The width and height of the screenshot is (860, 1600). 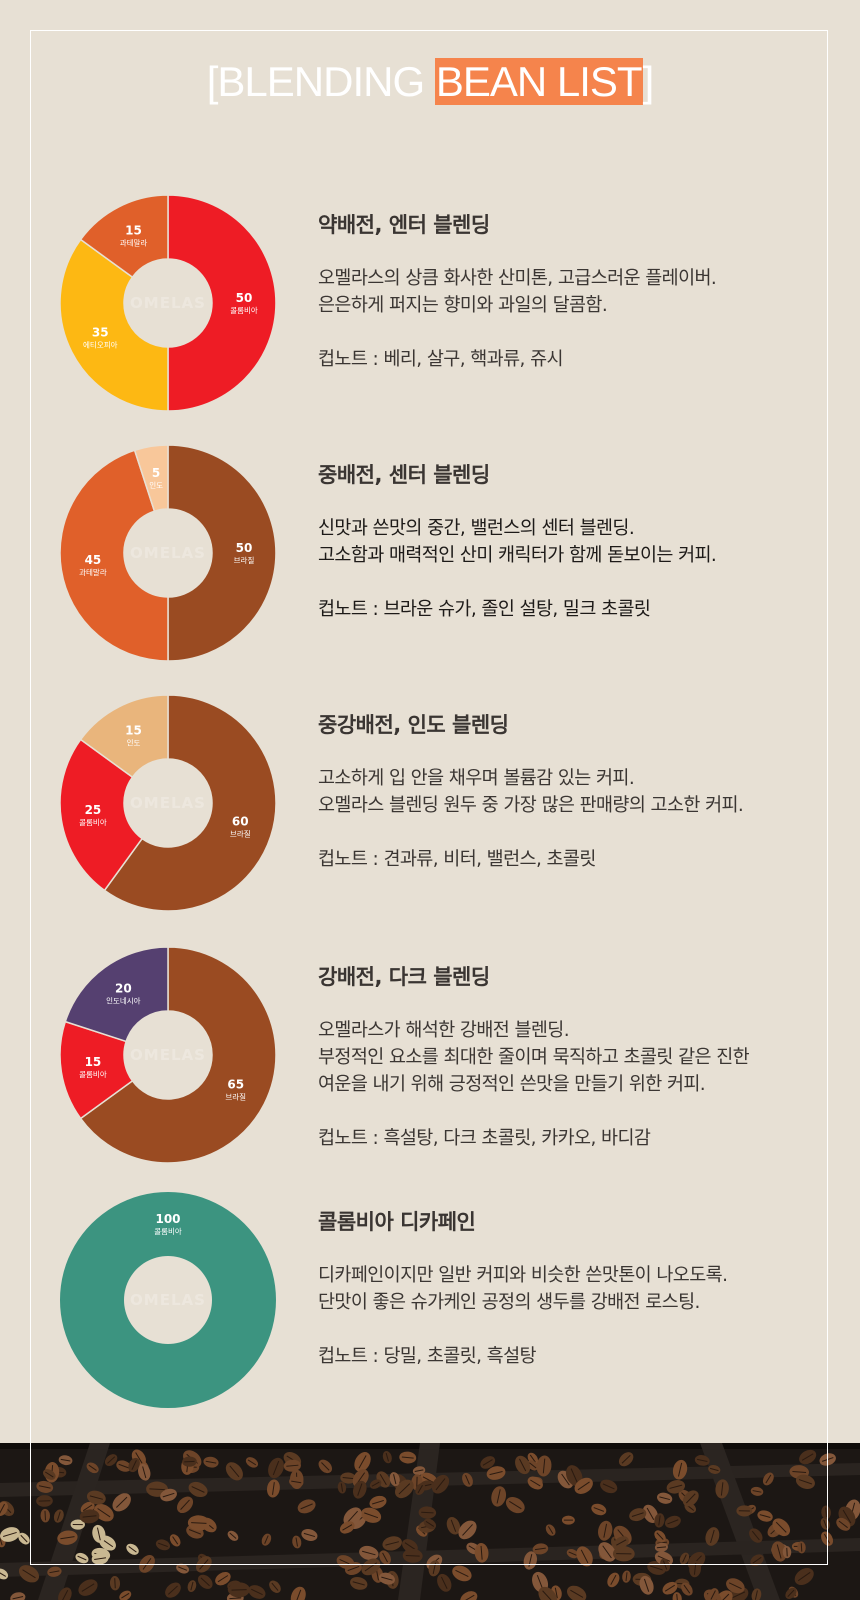 What do you see at coordinates (476, 528) in the screenshot?
I see `blend-description-line: 신맛과 쓴맛의 중간, 밸런스의 센터 블렌딩.` at bounding box center [476, 528].